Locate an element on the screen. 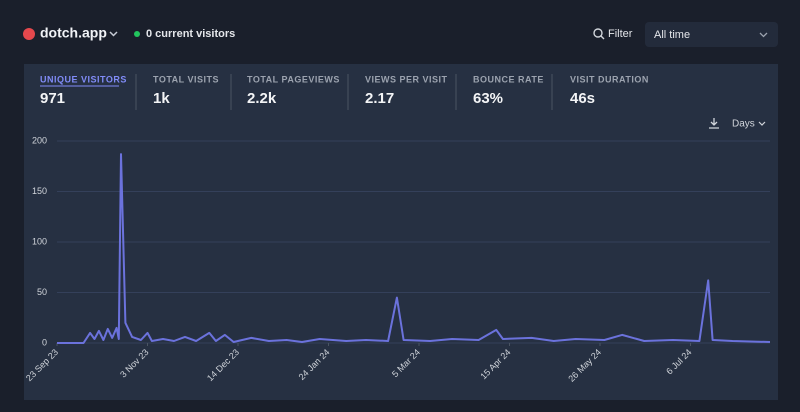 The image size is (800, 412). interval-chevron is located at coordinates (762, 123).